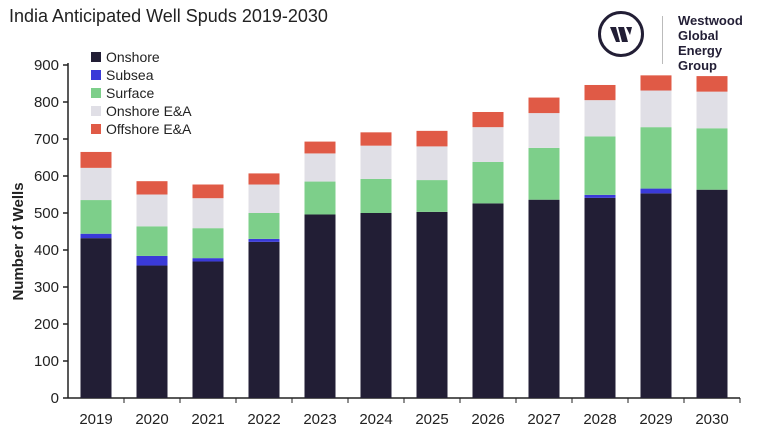 Image resolution: width=768 pixels, height=432 pixels. Describe the element at coordinates (319, 419) in the screenshot. I see `x-tick-label: 2023` at that location.